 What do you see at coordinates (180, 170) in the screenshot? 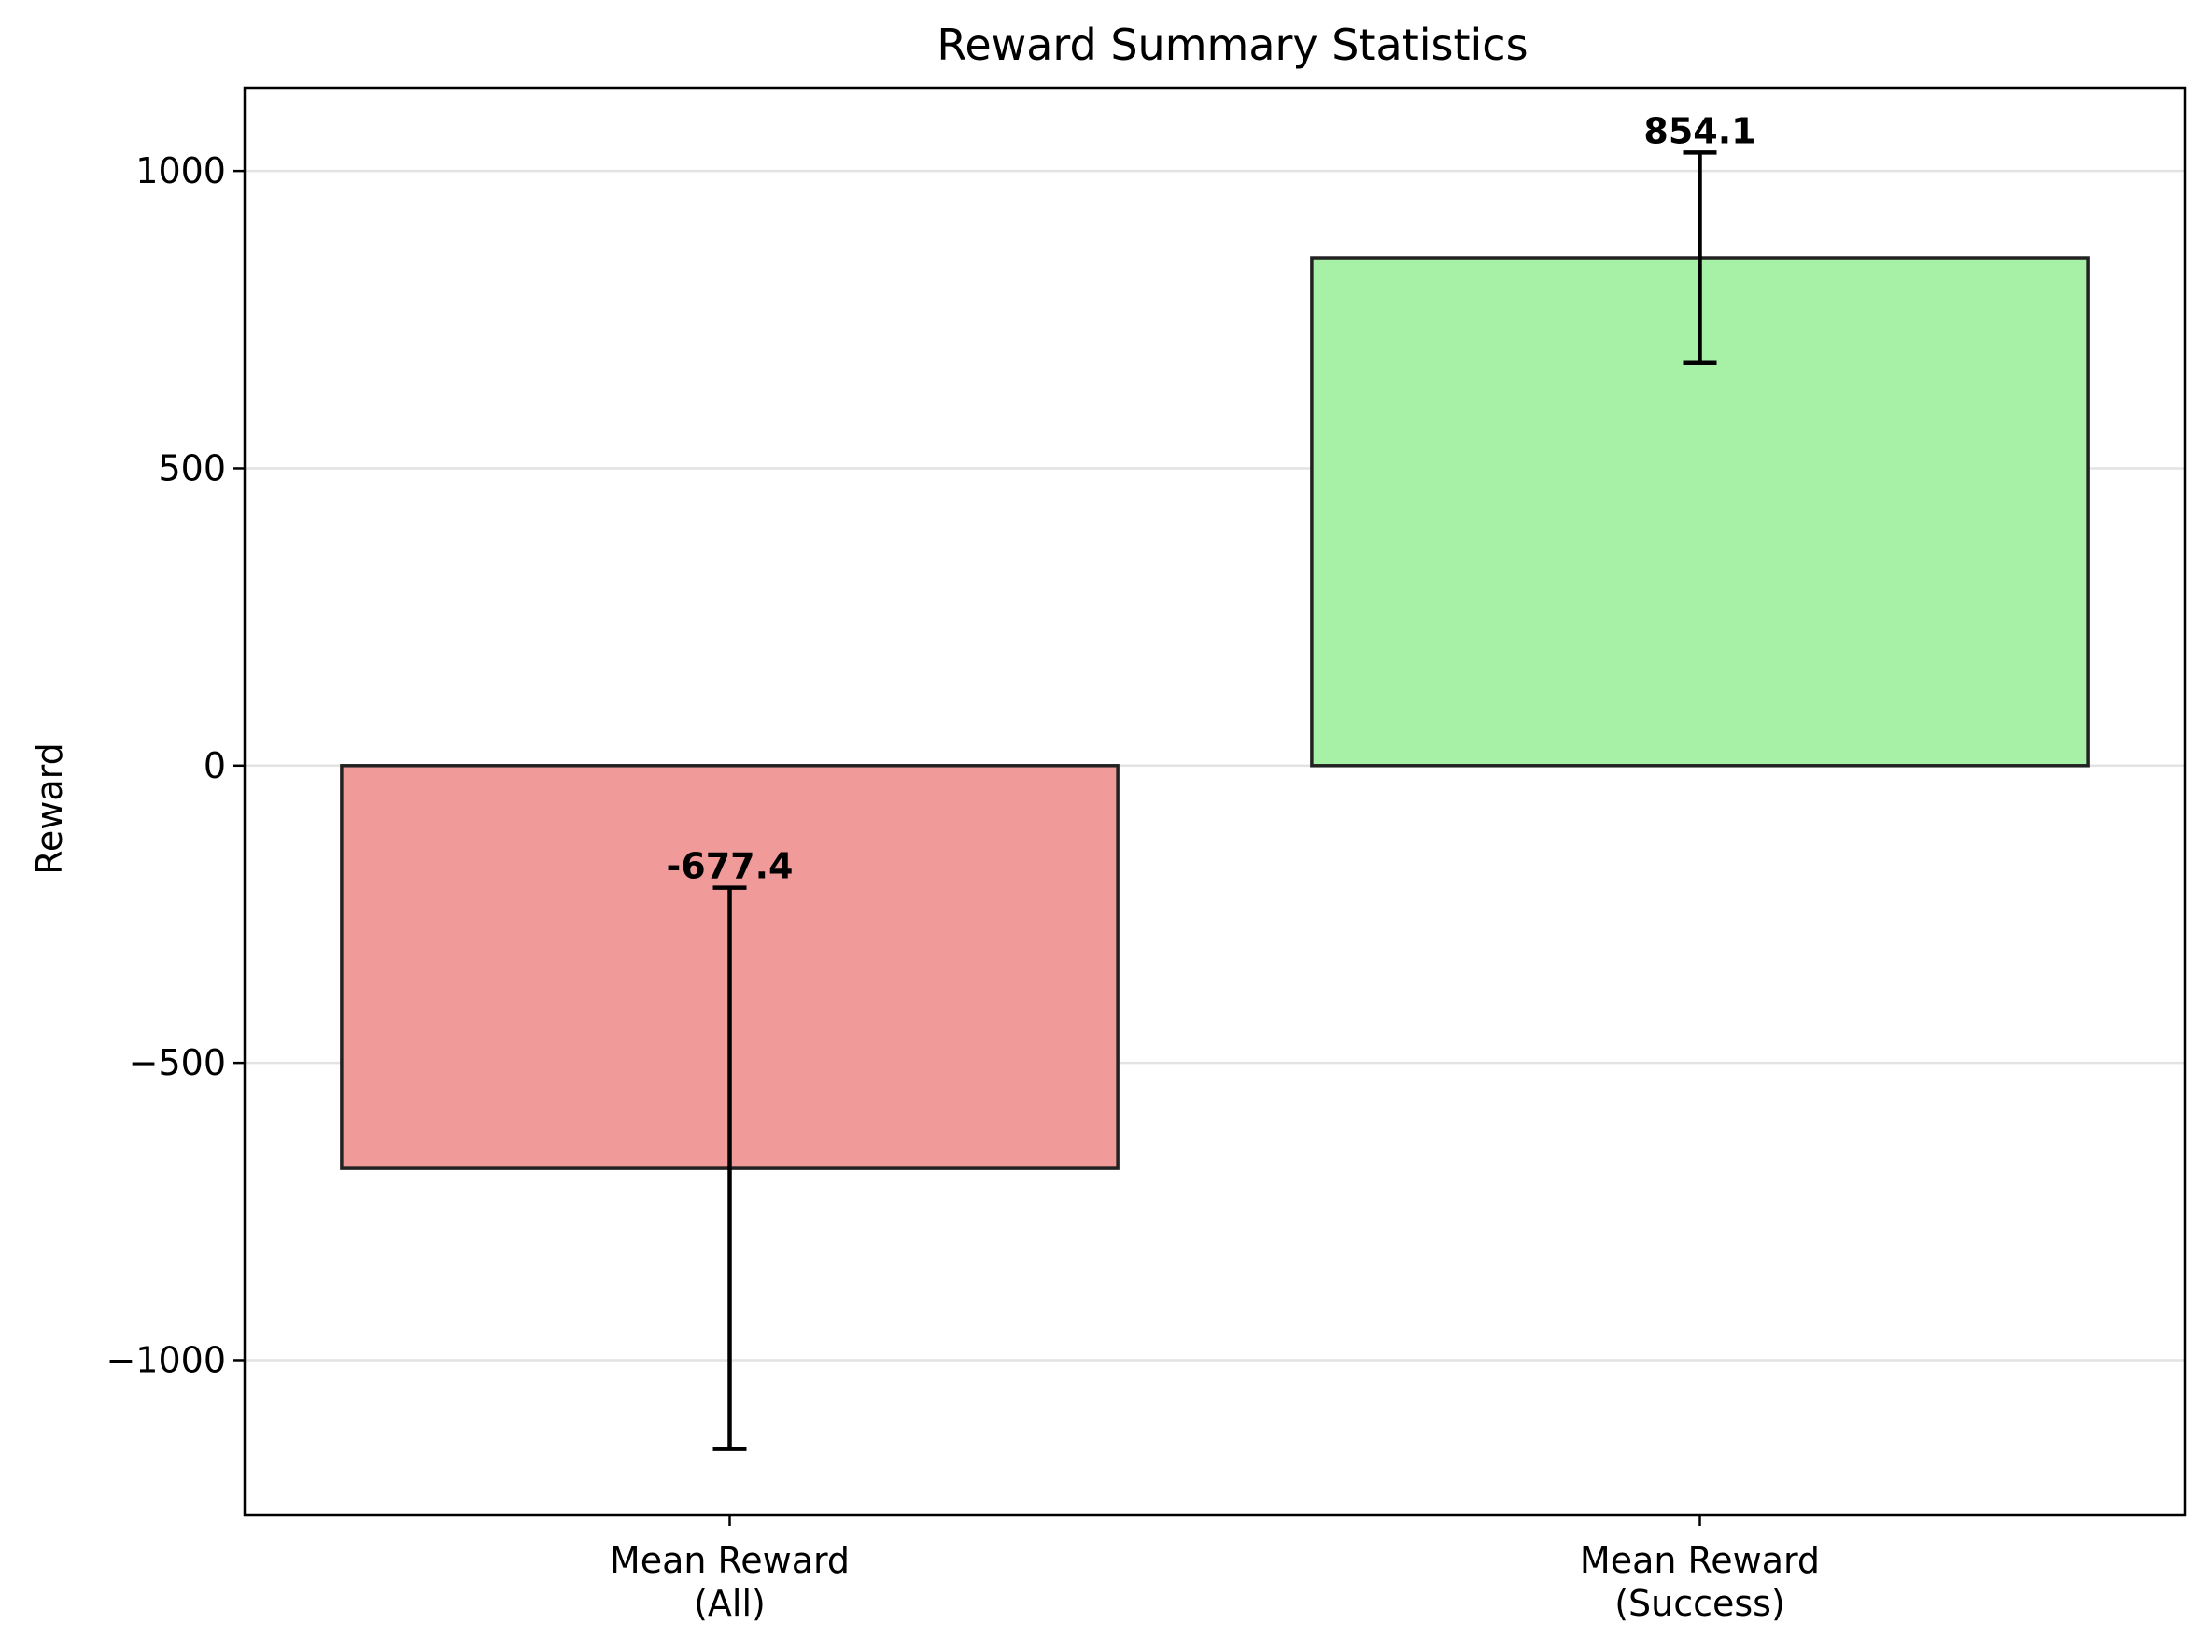
I see `y-tick-label: 1000` at bounding box center [180, 170].